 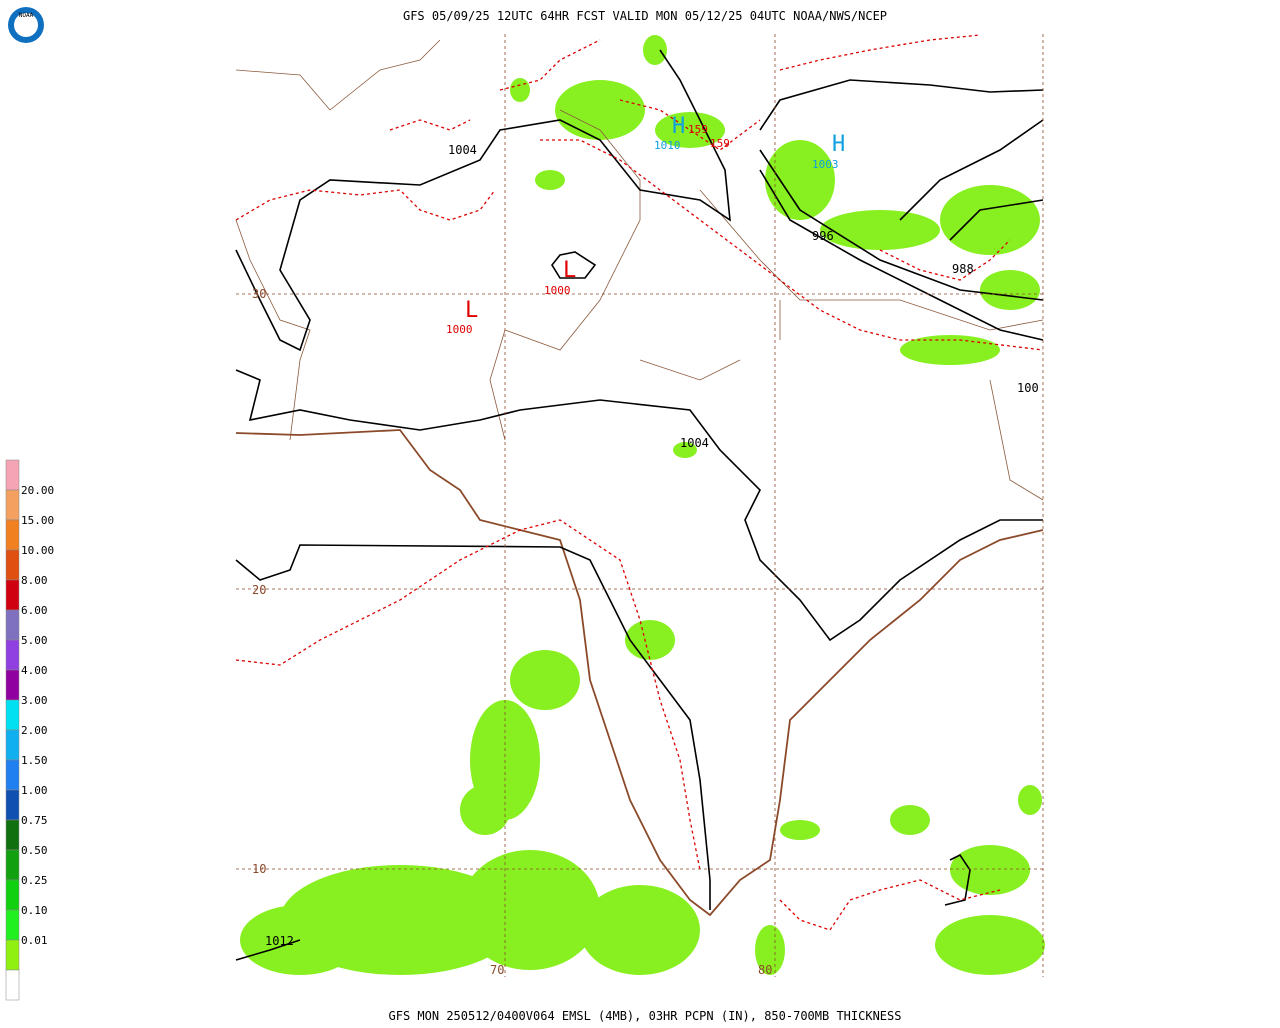 I want to click on legend-label: 5.00, so click(x=34, y=640).